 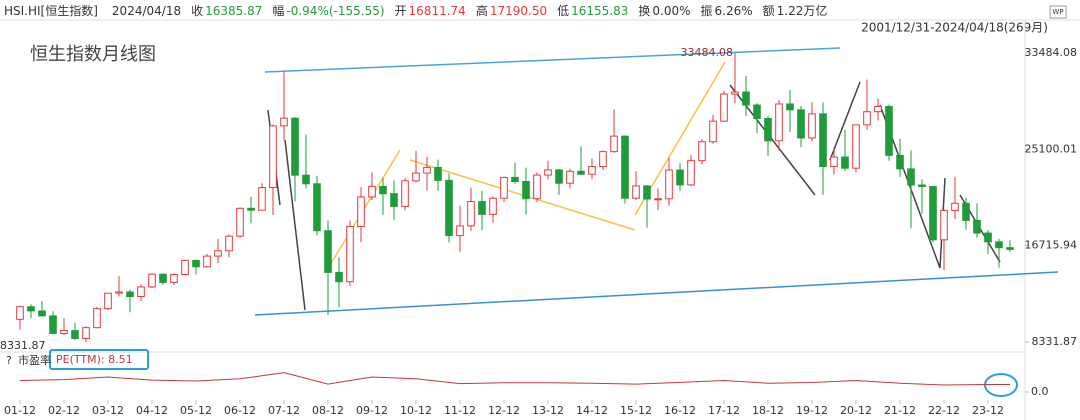 What do you see at coordinates (233, 11) in the screenshot?
I see `field-value: 16385.87` at bounding box center [233, 11].